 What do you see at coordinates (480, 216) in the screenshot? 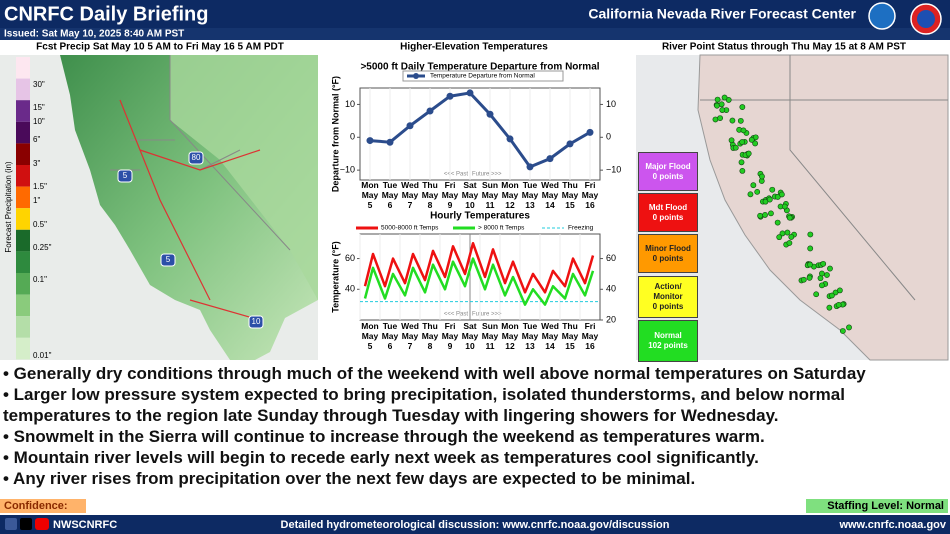
I see `chart-title: Hourly Temperatures` at bounding box center [480, 216].